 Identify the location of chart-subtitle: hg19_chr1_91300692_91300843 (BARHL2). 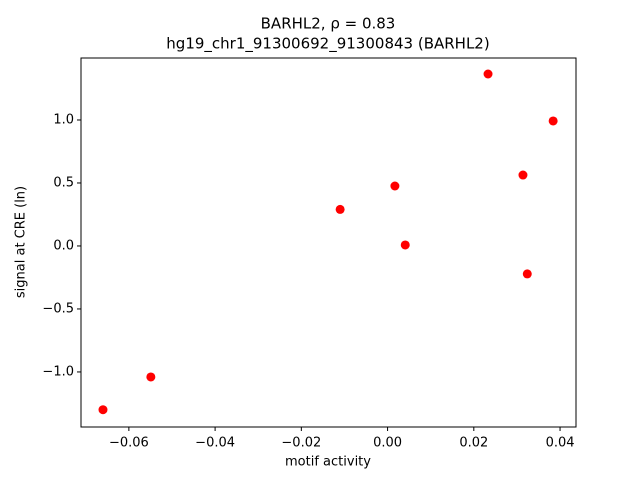
(327, 44).